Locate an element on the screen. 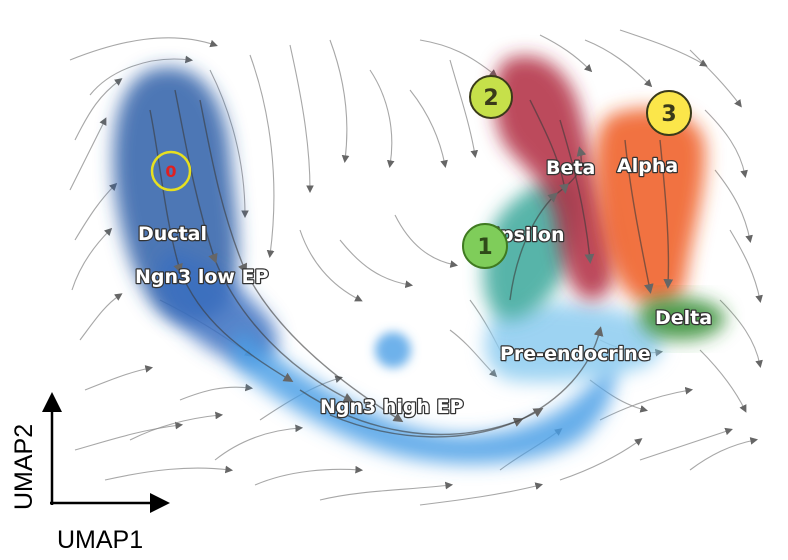 The width and height of the screenshot is (788, 560). marker-1-text: 1 is located at coordinates (484, 247).